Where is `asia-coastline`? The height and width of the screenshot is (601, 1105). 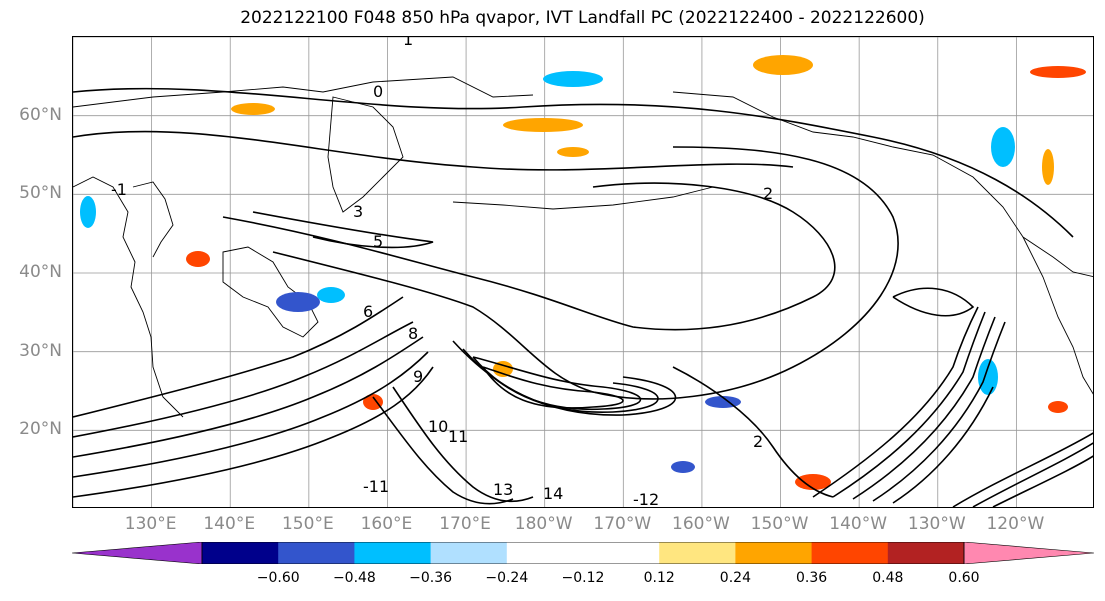
asia-coastline is located at coordinates (128, 297).